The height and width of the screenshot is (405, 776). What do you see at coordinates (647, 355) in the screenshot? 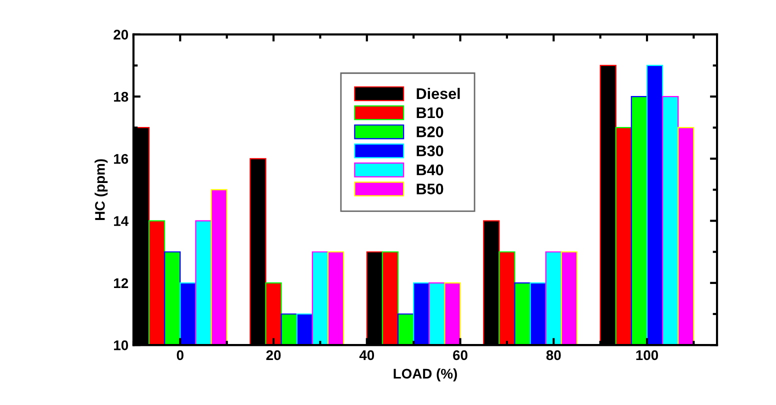
I see `x-tick-label: 100` at bounding box center [647, 355].